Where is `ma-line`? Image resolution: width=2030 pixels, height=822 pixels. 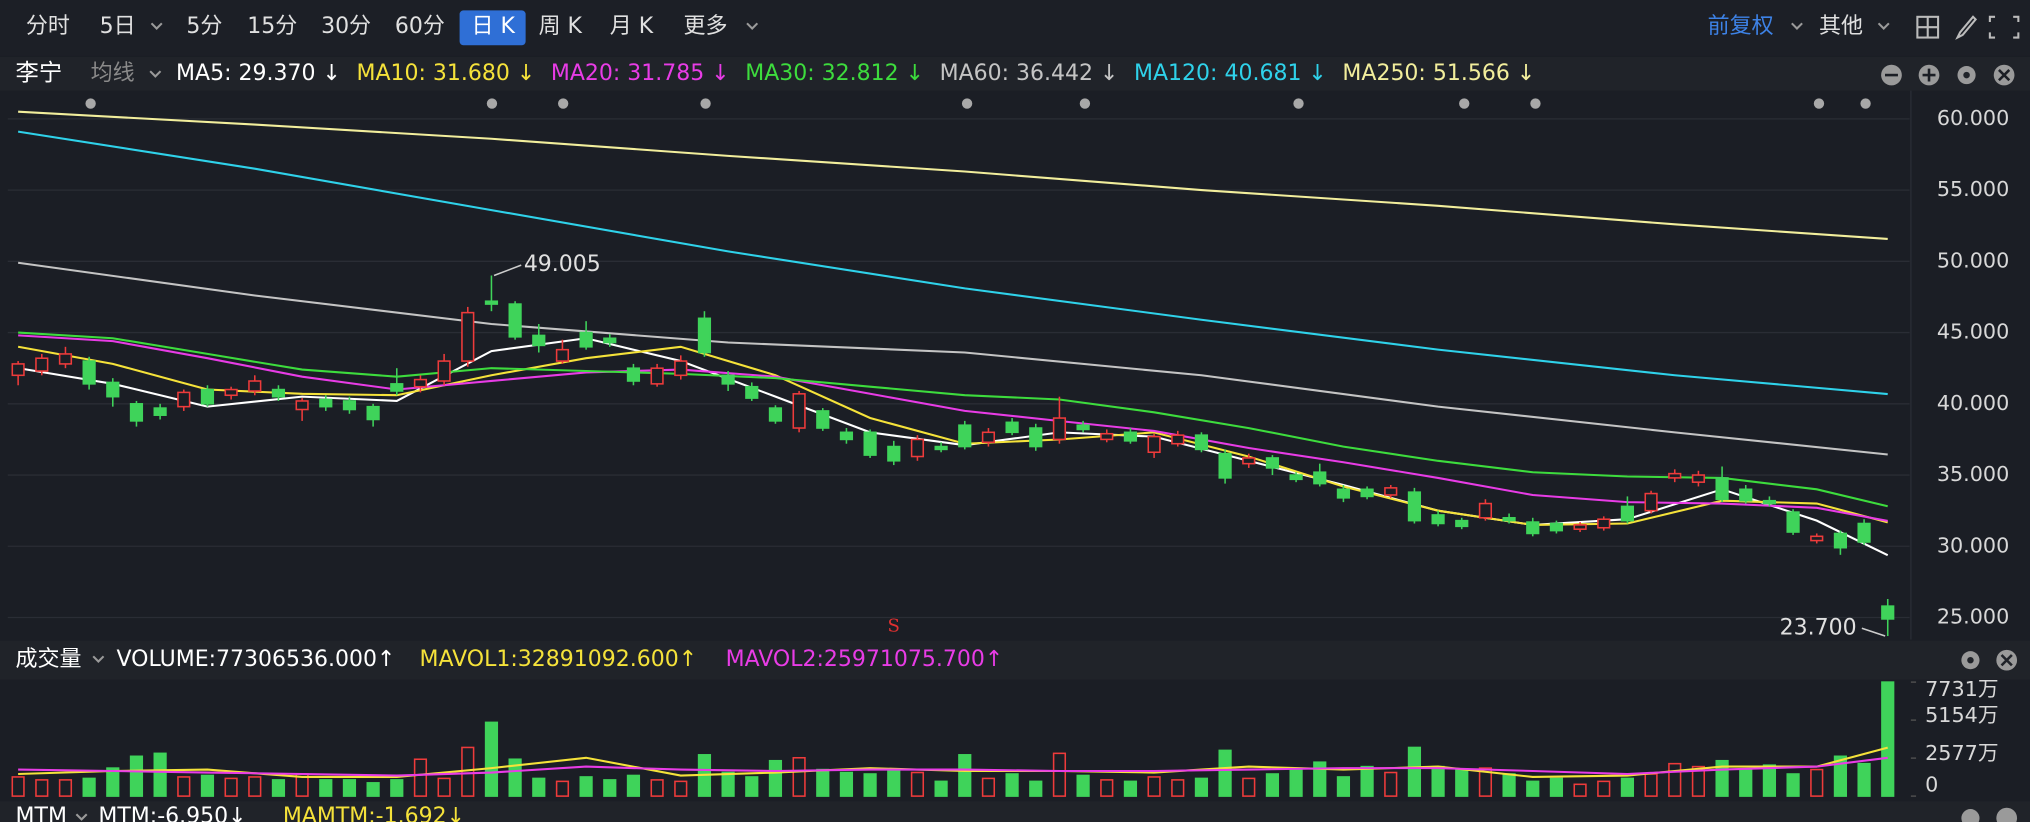 ma-line is located at coordinates (953, 175).